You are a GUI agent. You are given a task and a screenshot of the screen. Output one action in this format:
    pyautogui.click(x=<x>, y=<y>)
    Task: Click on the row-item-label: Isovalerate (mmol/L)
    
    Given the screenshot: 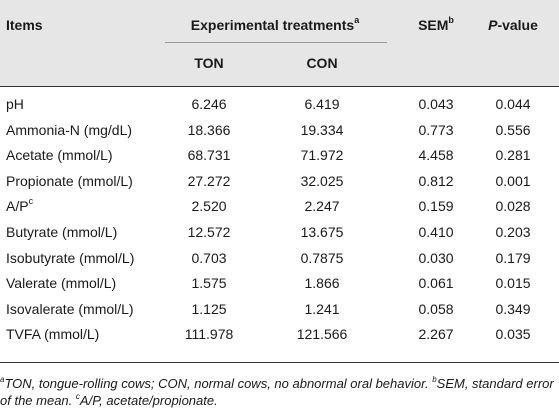 What is the action you would take?
    pyautogui.click(x=70, y=309)
    